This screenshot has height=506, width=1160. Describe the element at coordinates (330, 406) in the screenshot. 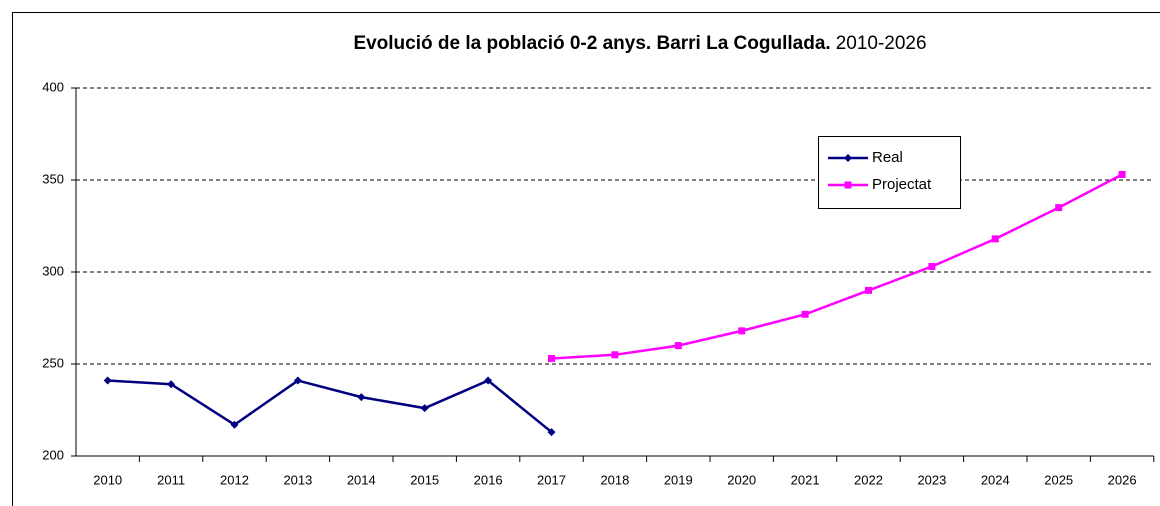

I see `series-line` at that location.